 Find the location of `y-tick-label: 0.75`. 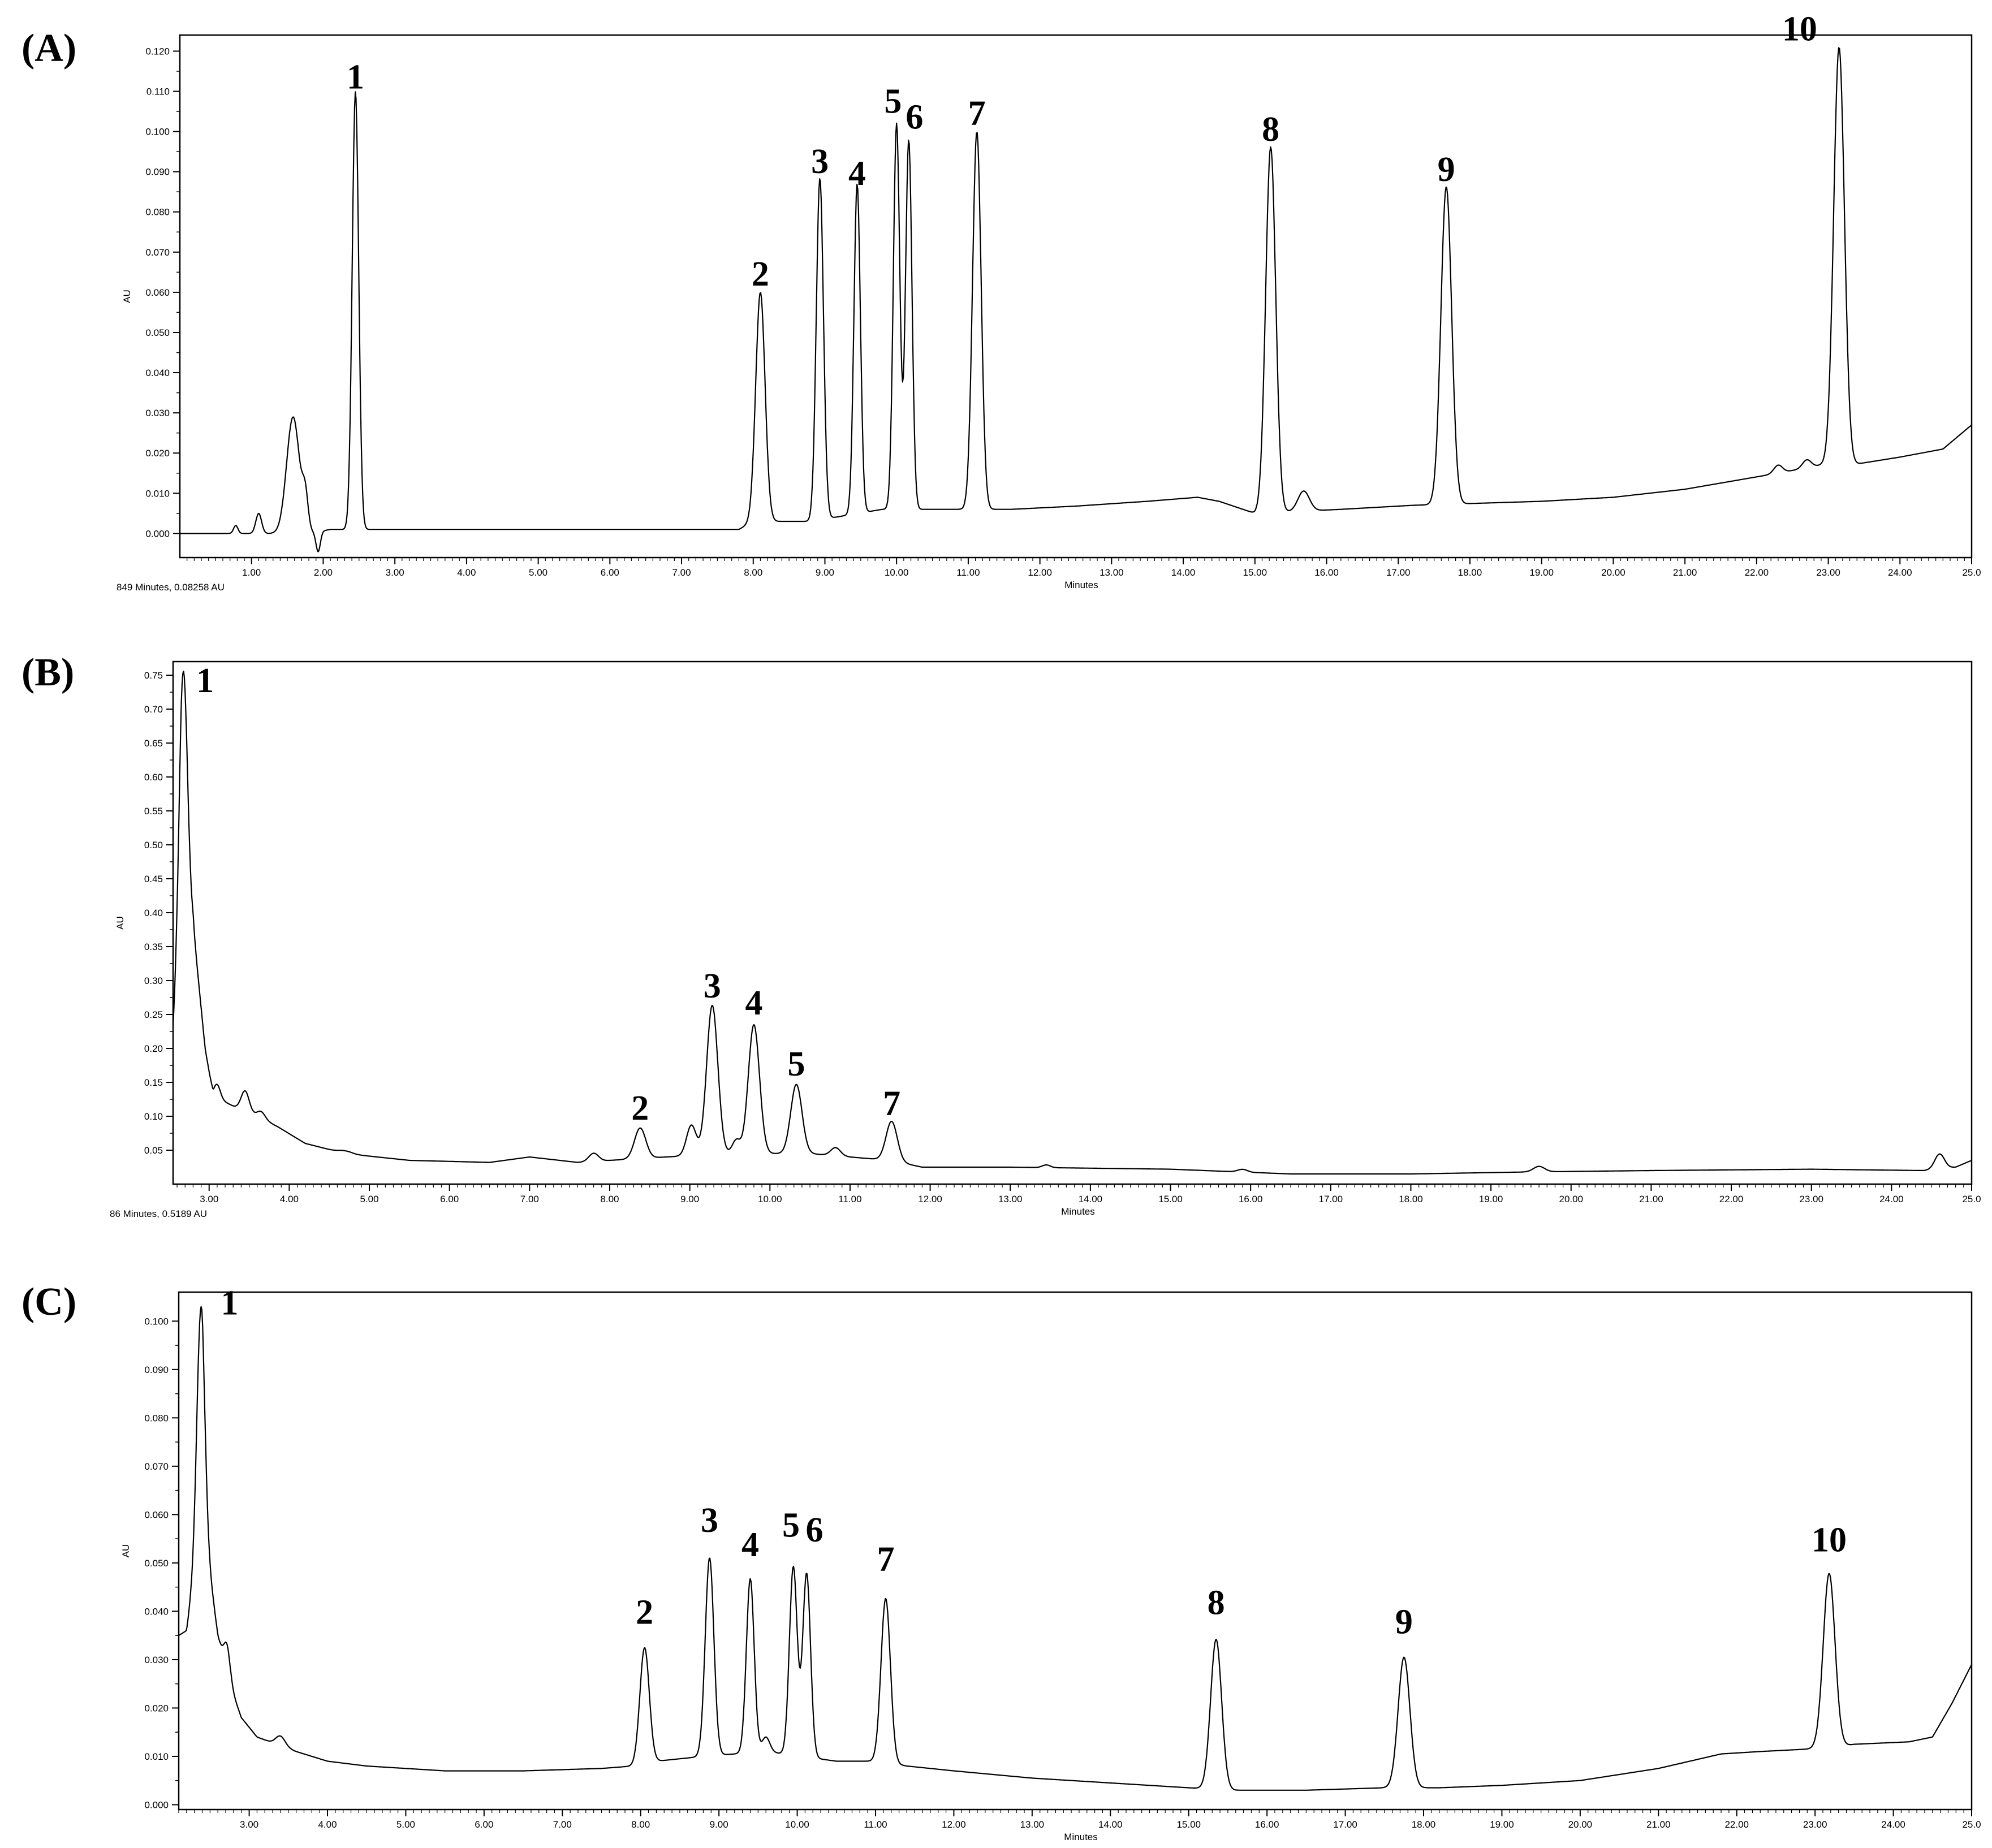

y-tick-label: 0.75 is located at coordinates (153, 675).